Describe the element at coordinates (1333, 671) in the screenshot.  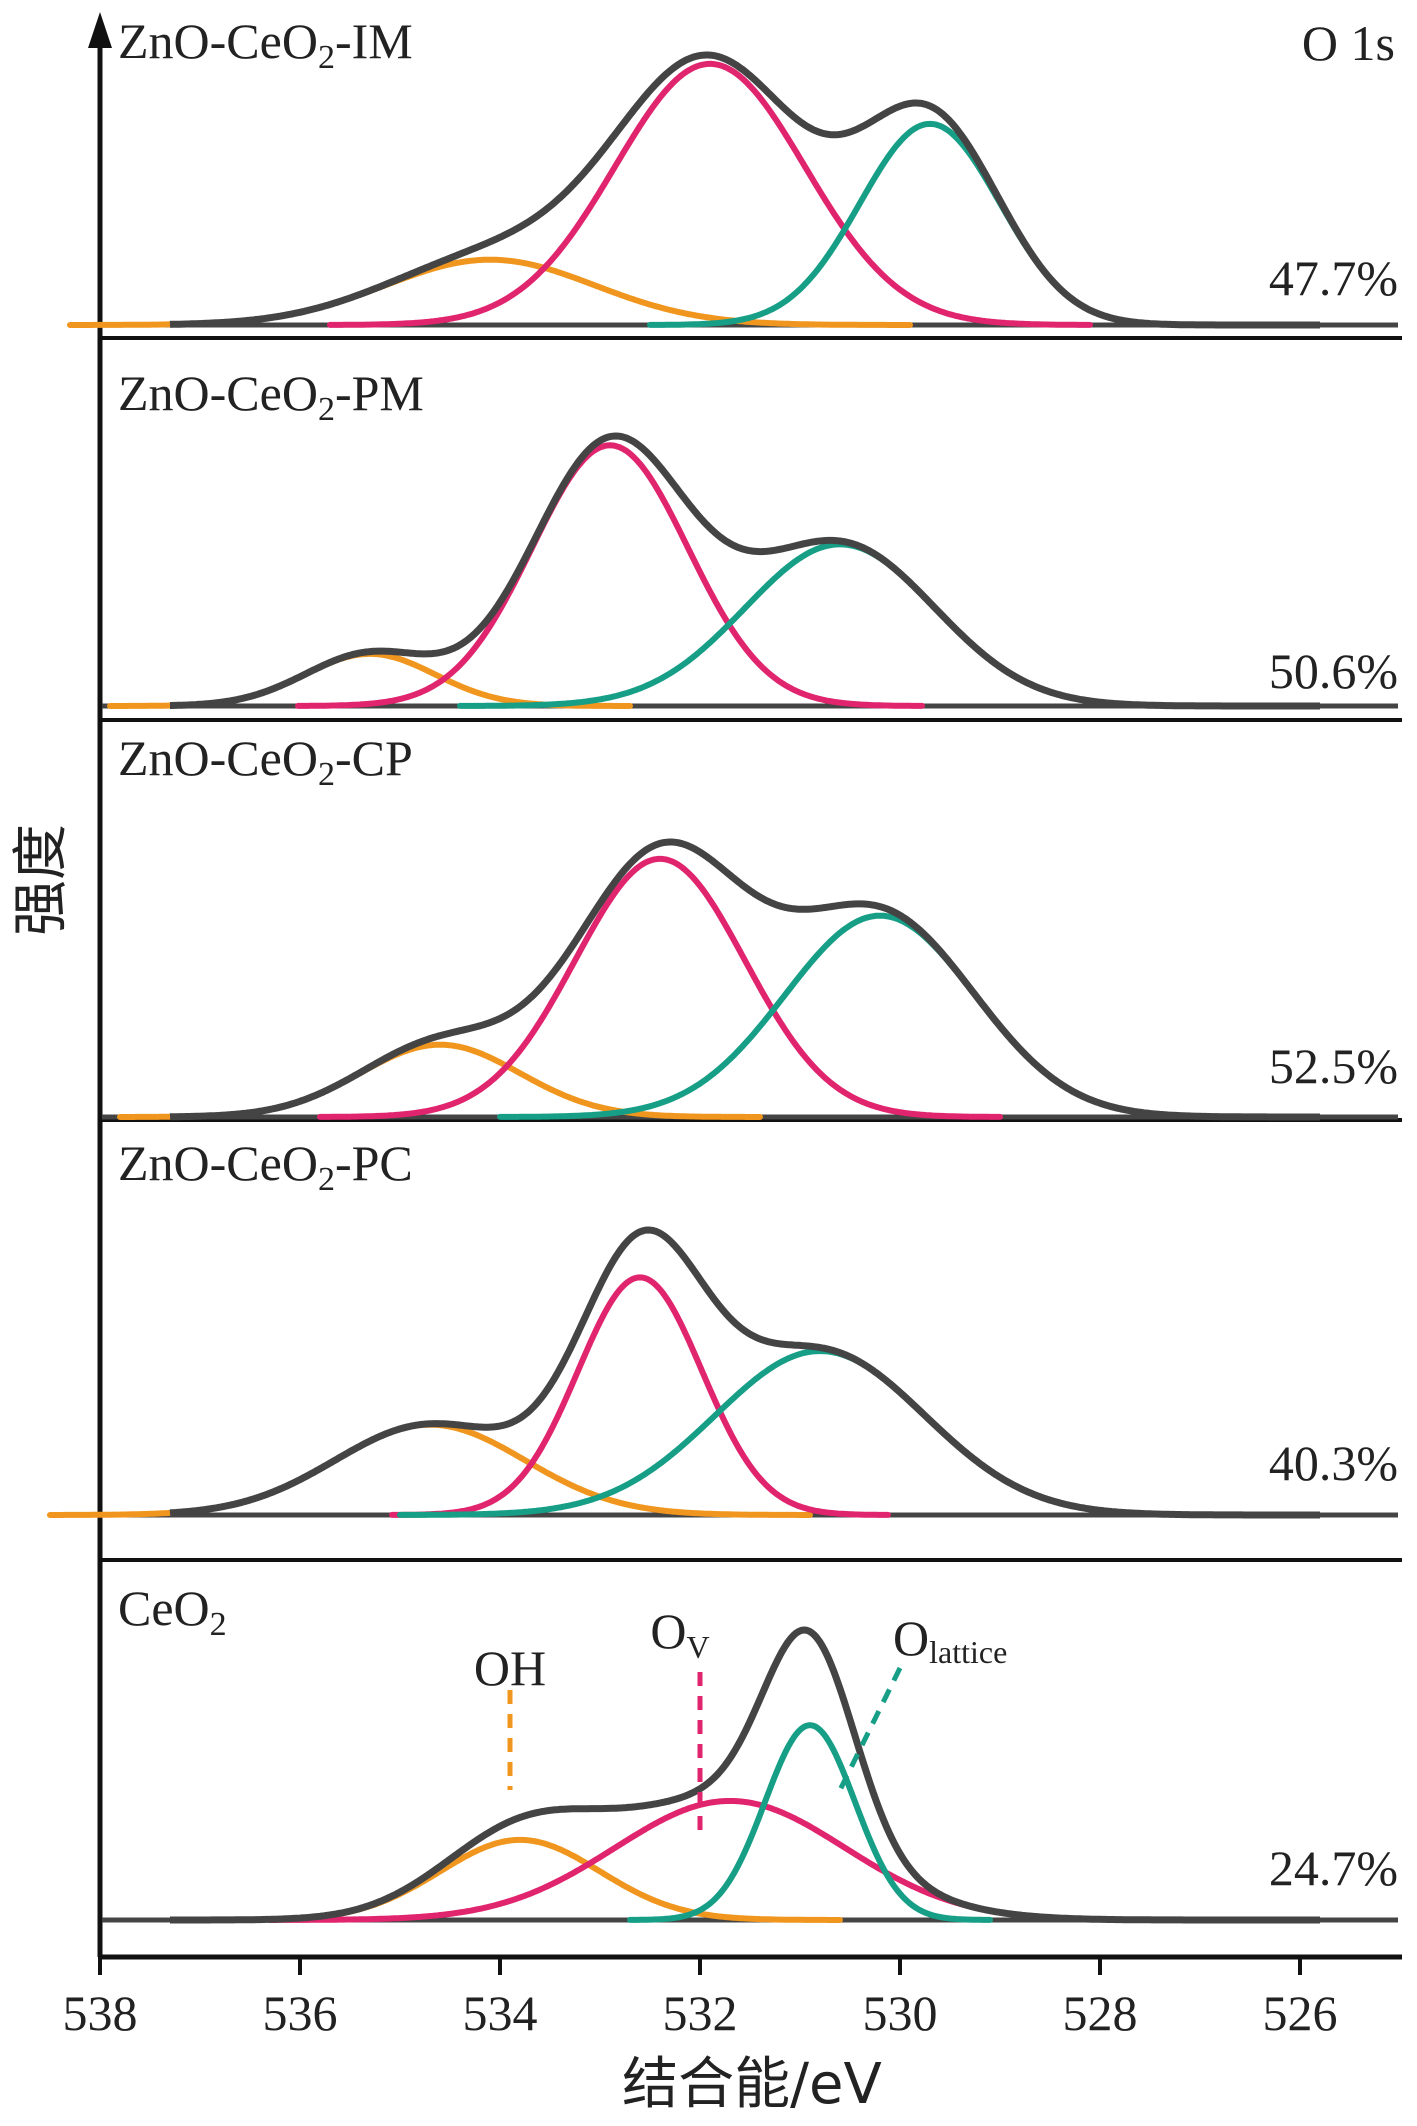
I see `ov-percent-label: 50.6%` at that location.